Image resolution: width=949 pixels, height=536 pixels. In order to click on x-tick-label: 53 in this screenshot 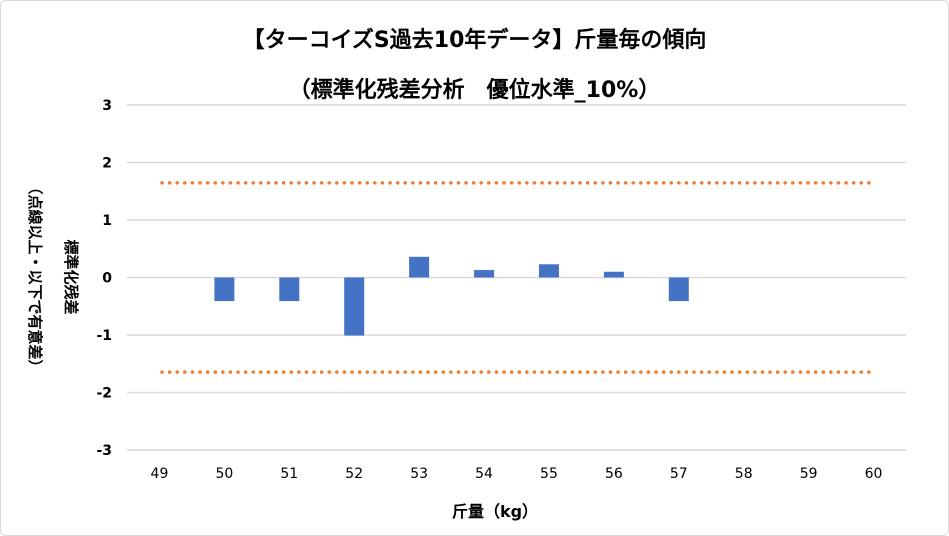, I will do `click(419, 474)`.